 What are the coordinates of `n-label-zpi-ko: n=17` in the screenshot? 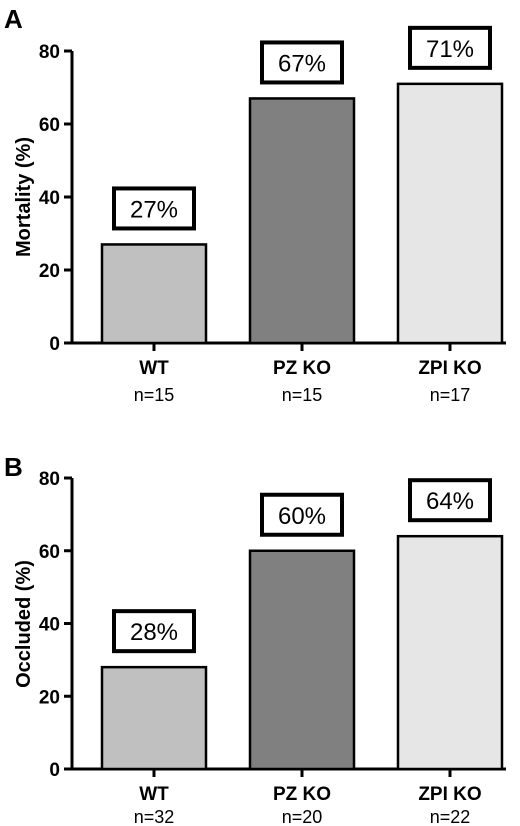 It's located at (450, 395).